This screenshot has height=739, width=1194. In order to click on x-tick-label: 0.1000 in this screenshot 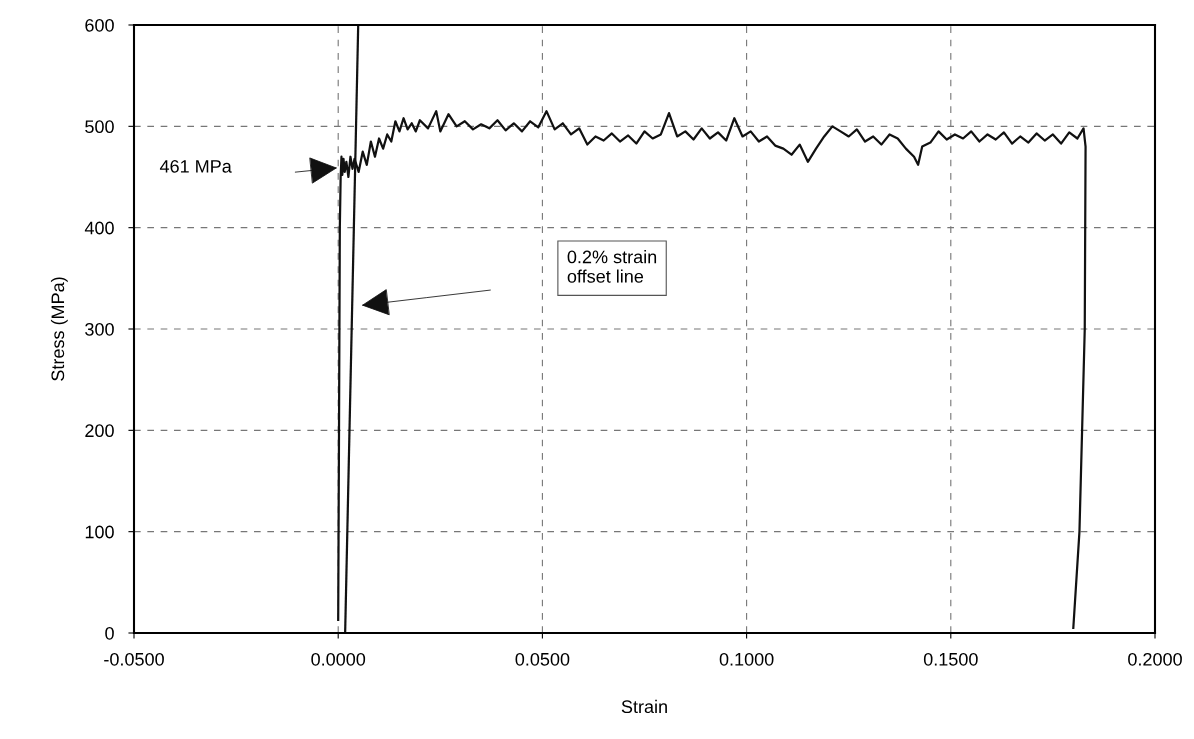, I will do `click(746, 659)`.